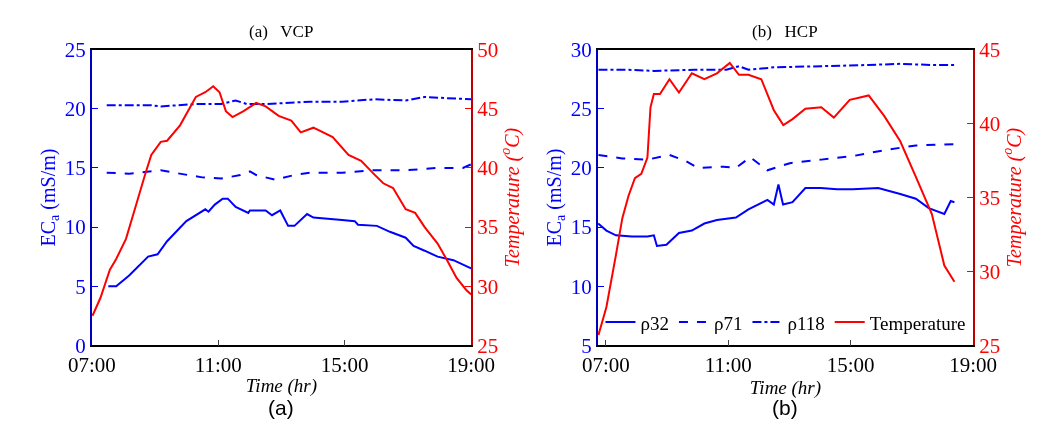  I want to click on chart-title: (b) HCP, so click(785, 31).